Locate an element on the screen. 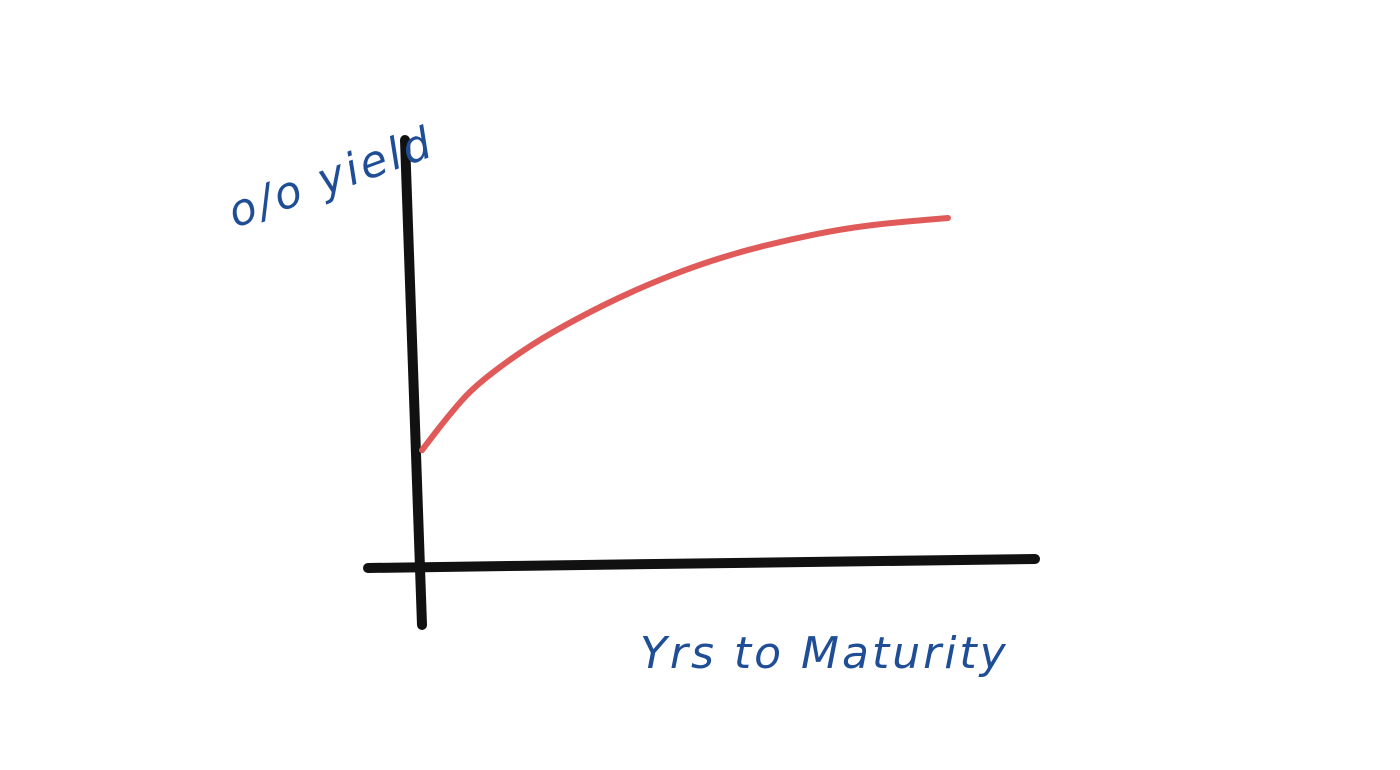  series-layer is located at coordinates (685, 334).